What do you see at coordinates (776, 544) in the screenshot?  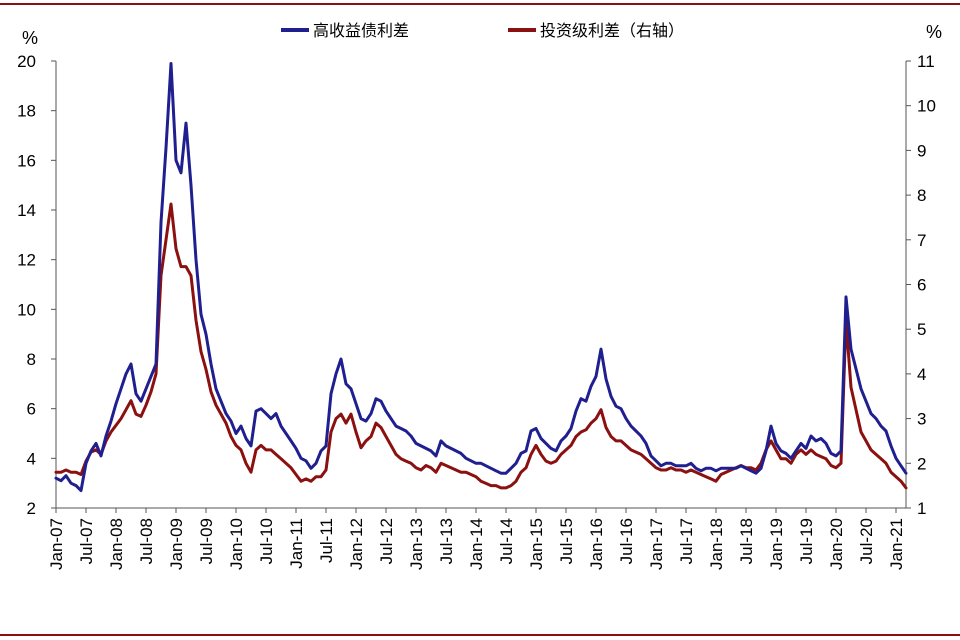 I see `x-tick-label: Jan-19` at bounding box center [776, 544].